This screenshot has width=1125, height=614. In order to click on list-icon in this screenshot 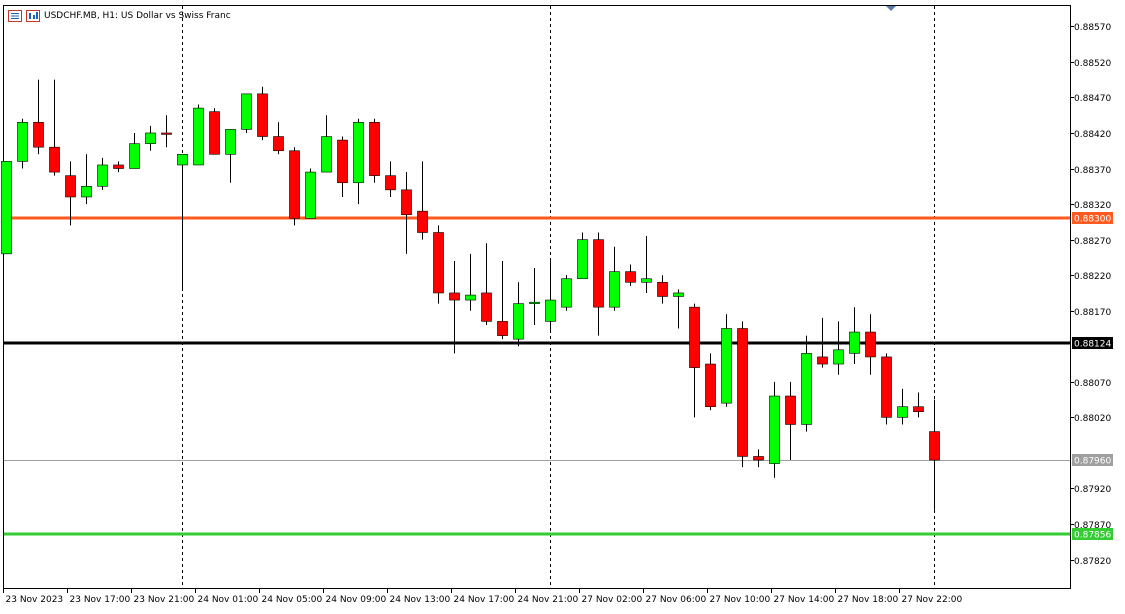, I will do `click(15, 16)`.